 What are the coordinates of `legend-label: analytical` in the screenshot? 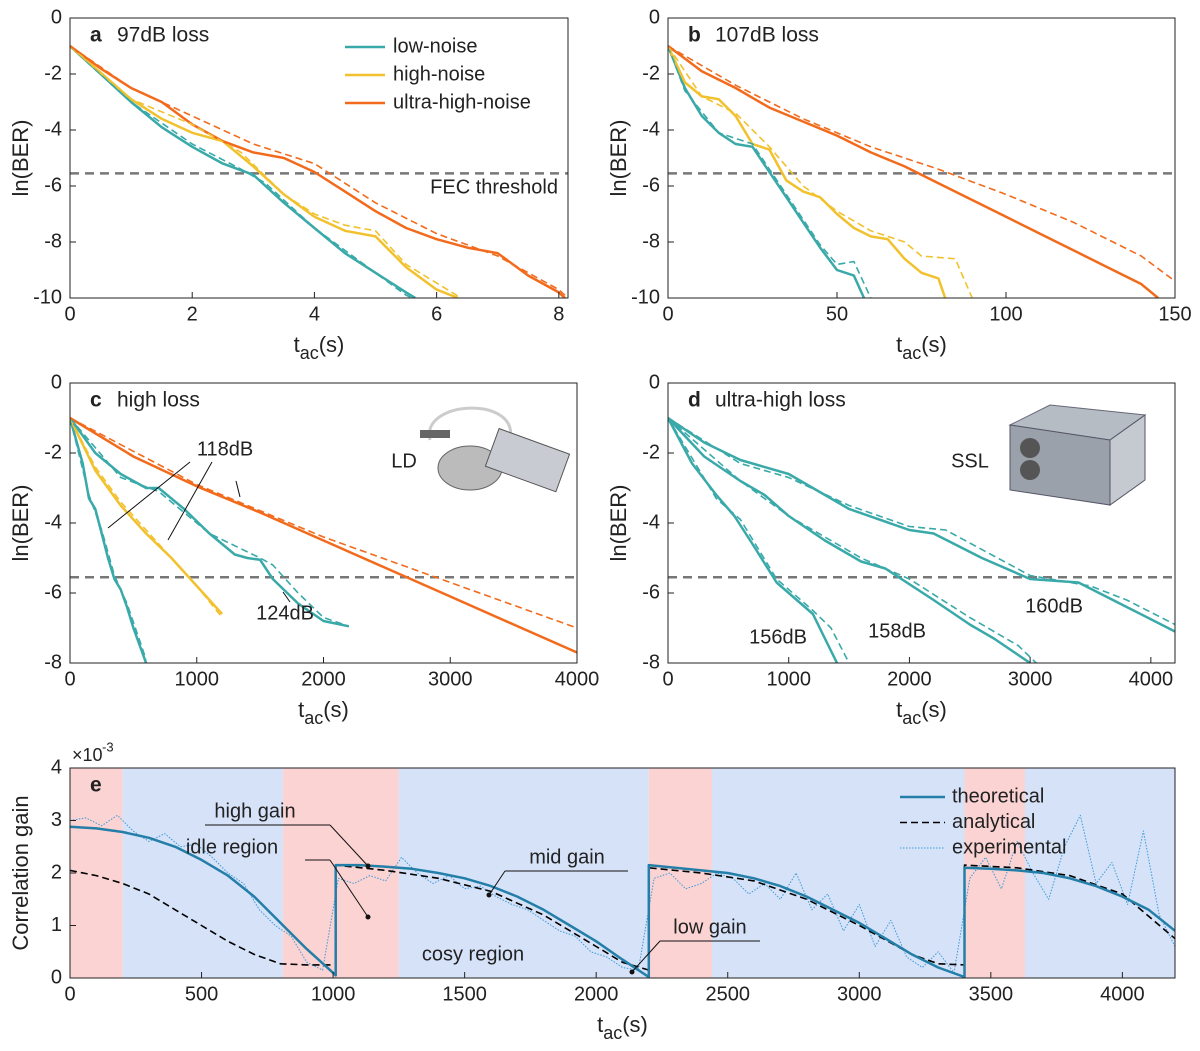 It's located at (993, 822).